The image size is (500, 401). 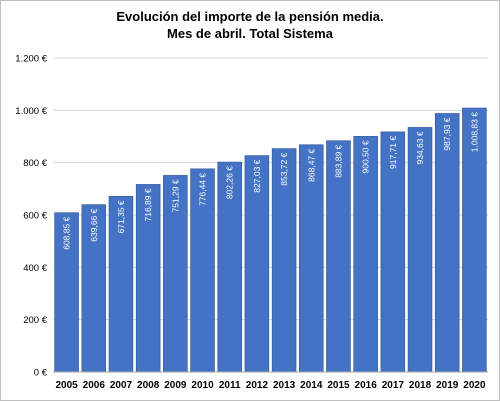 What do you see at coordinates (94, 224) in the screenshot?
I see `data-label: 639,66 €` at bounding box center [94, 224].